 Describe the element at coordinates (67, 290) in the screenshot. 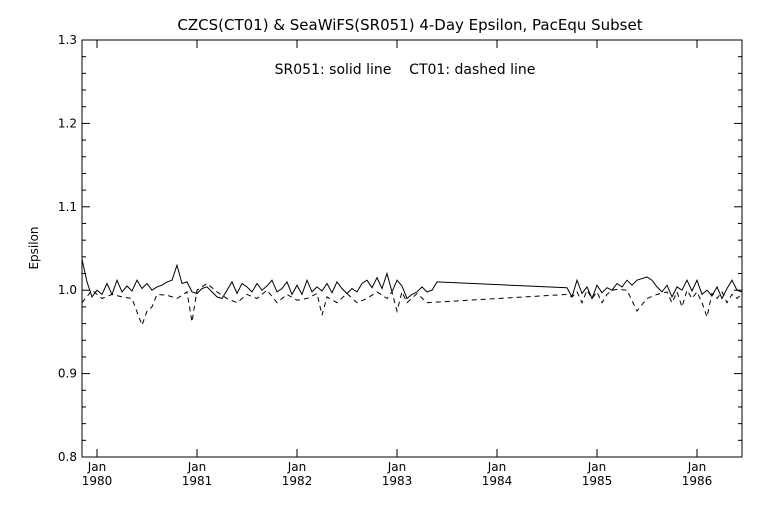

I see `y-tick-label: 1.0` at that location.